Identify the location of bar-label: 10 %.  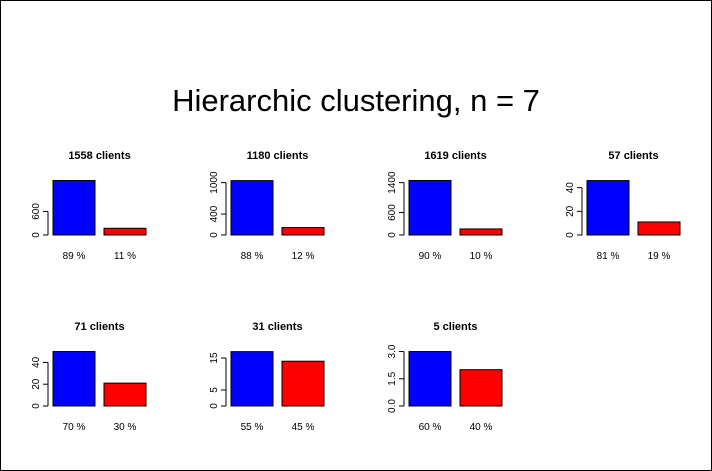
(481, 256).